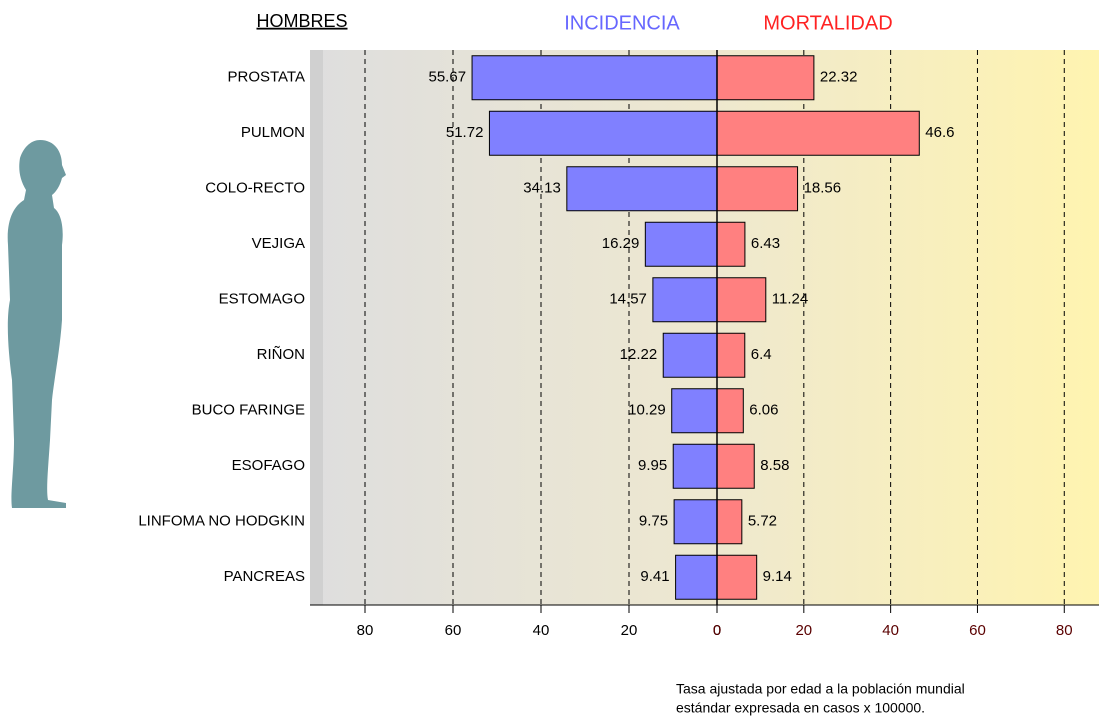 Image resolution: width=1099 pixels, height=721 pixels. Describe the element at coordinates (717, 630) in the screenshot. I see `x-tick-label: 0` at that location.